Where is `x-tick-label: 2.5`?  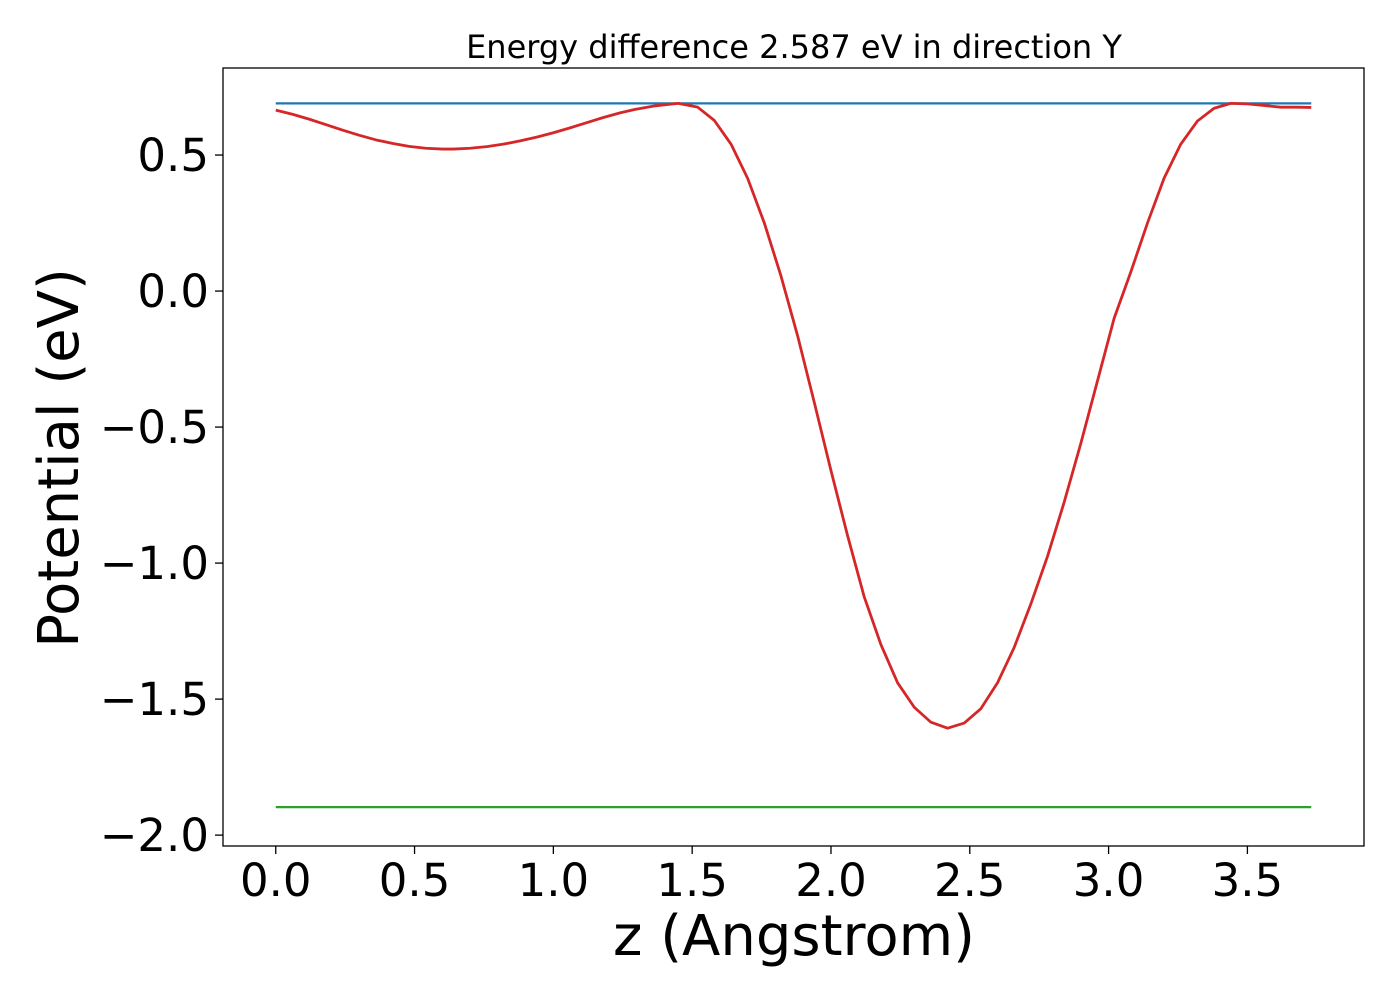
x-tick-label: 2.5 is located at coordinates (970, 880).